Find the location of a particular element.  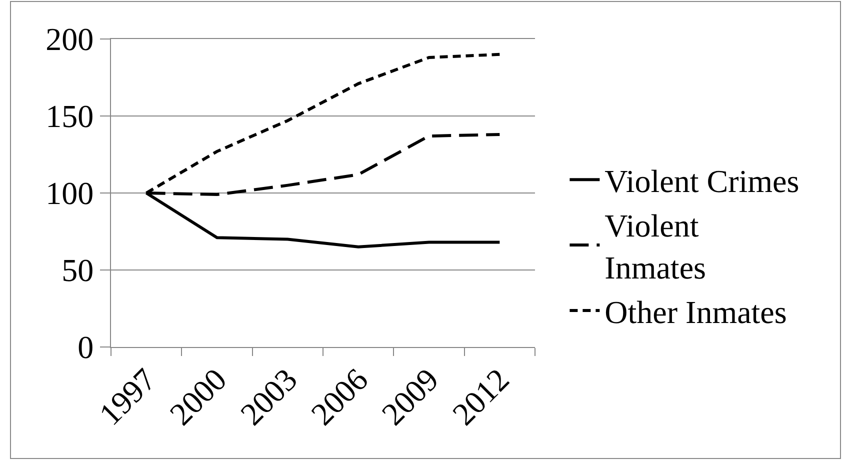

y-tick-label: 150 is located at coordinates (70, 116).